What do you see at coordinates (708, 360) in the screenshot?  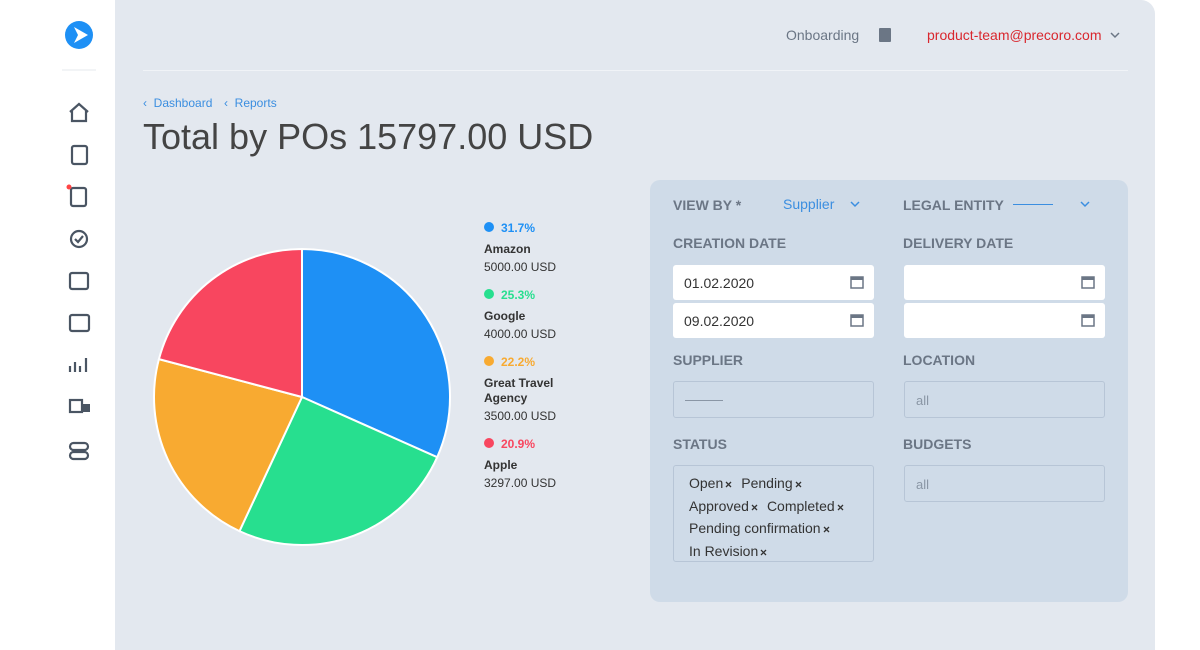 I see `filter-label: SUPPLIER` at bounding box center [708, 360].